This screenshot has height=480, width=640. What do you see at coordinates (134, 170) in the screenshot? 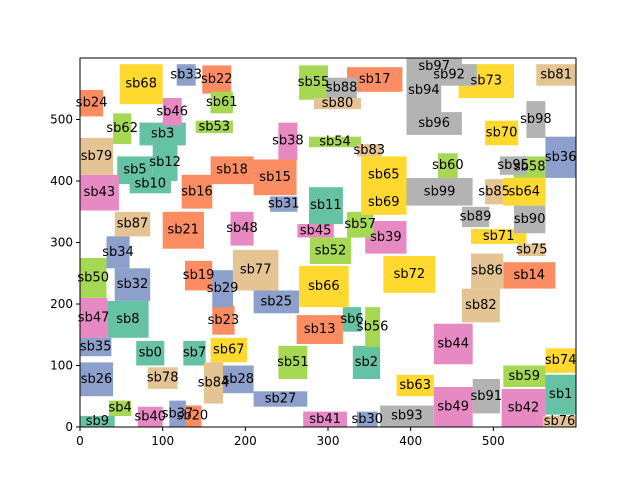
I see `box-label-sb5: sb5` at bounding box center [134, 170].